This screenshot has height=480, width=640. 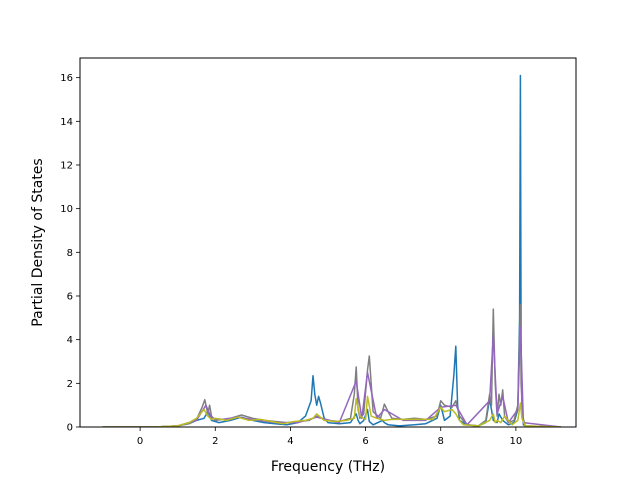 What do you see at coordinates (215, 441) in the screenshot?
I see `x-tick-label: 2` at bounding box center [215, 441].